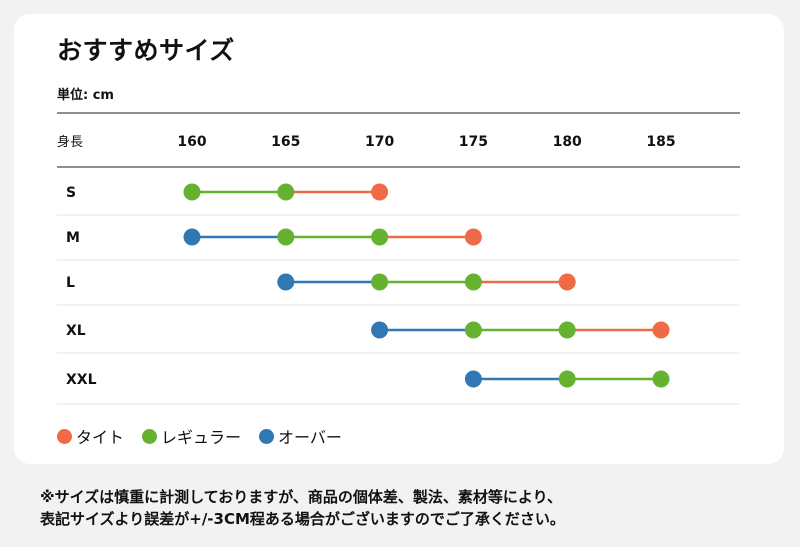  I want to click on size-row-s: S, so click(398, 199).